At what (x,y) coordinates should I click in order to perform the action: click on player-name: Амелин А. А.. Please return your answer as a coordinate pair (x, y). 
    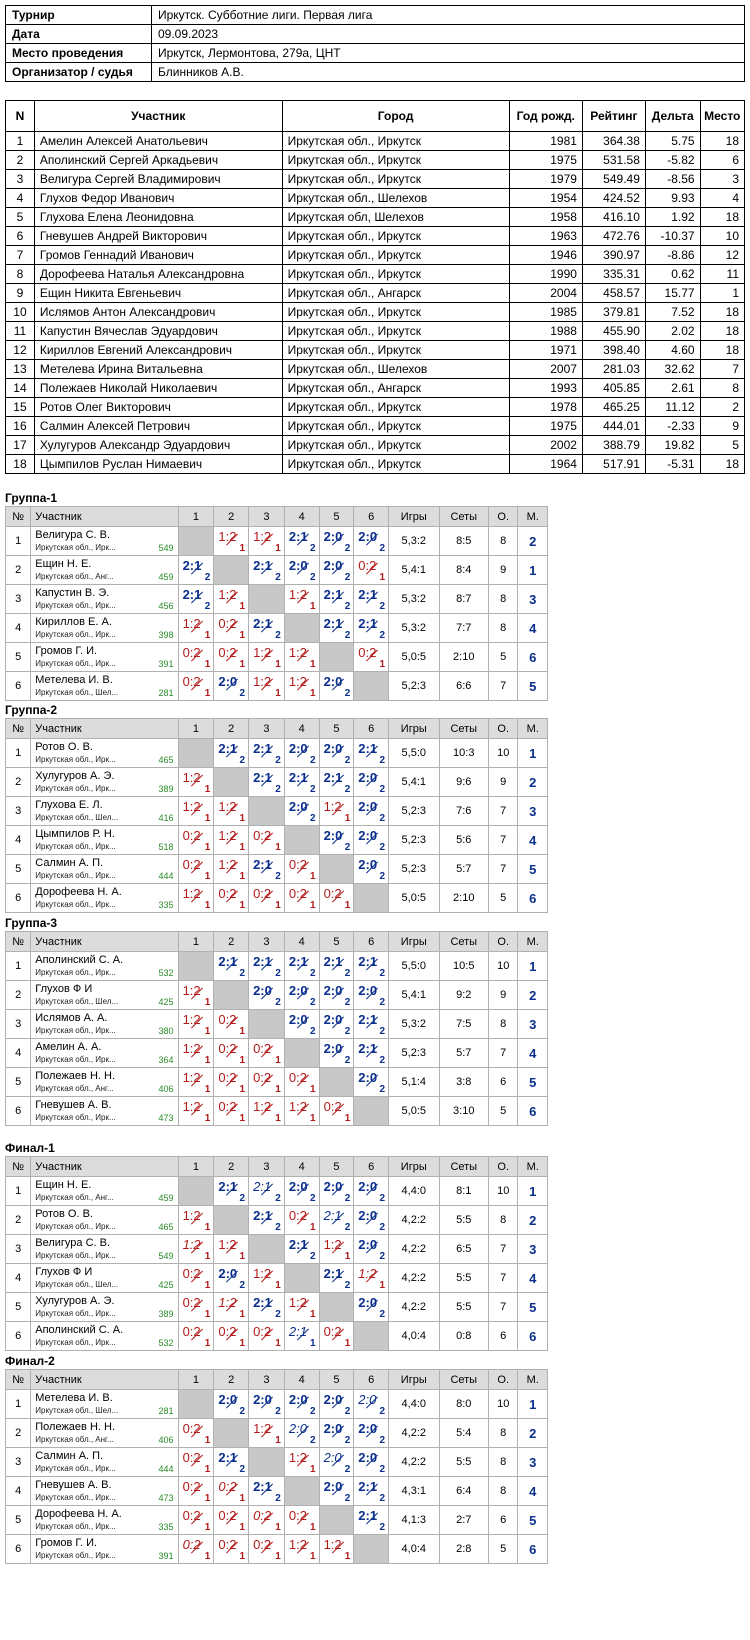
    Looking at the image, I should click on (68, 1046).